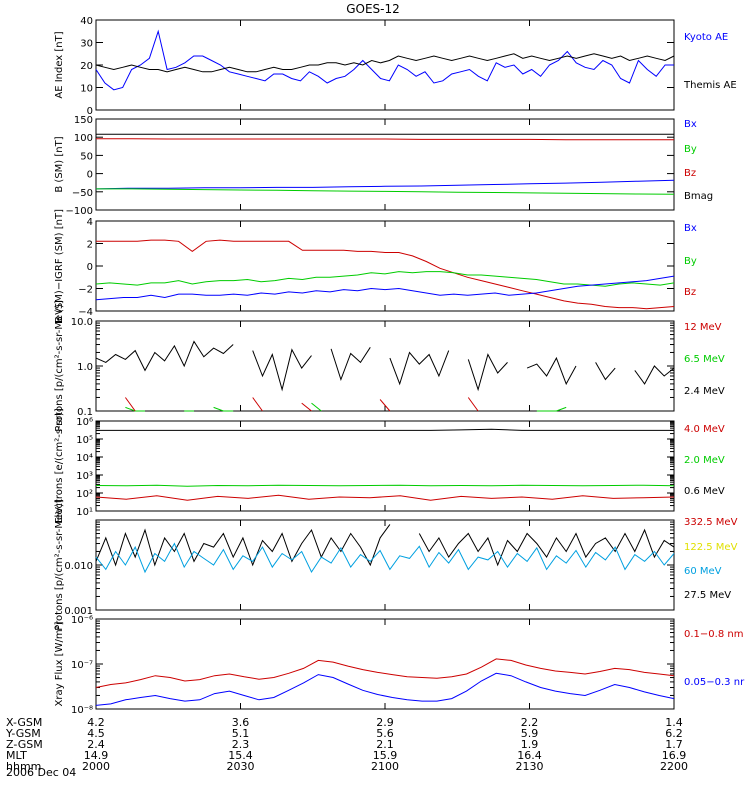 Image resolution: width=750 pixels, height=800 pixels. What do you see at coordinates (59, 466) in the screenshot?
I see `y-axis-label: Electrons [e/(cm²-s-sr)]` at bounding box center [59, 466].